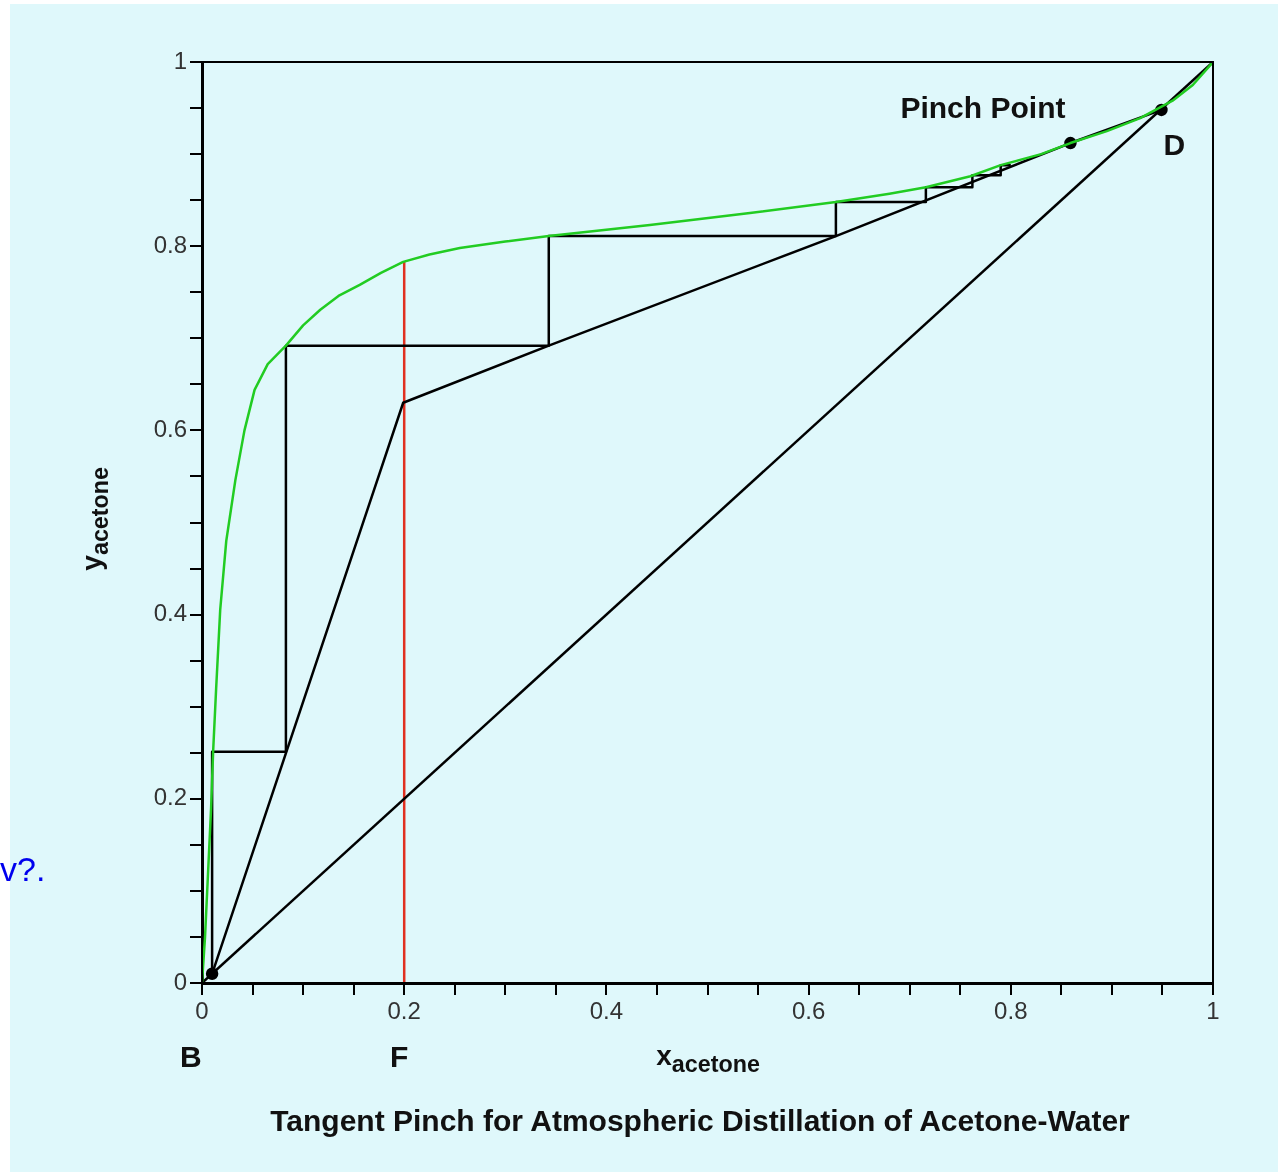  What do you see at coordinates (170, 244) in the screenshot?
I see `y-tick-label: 0.8` at bounding box center [170, 244].